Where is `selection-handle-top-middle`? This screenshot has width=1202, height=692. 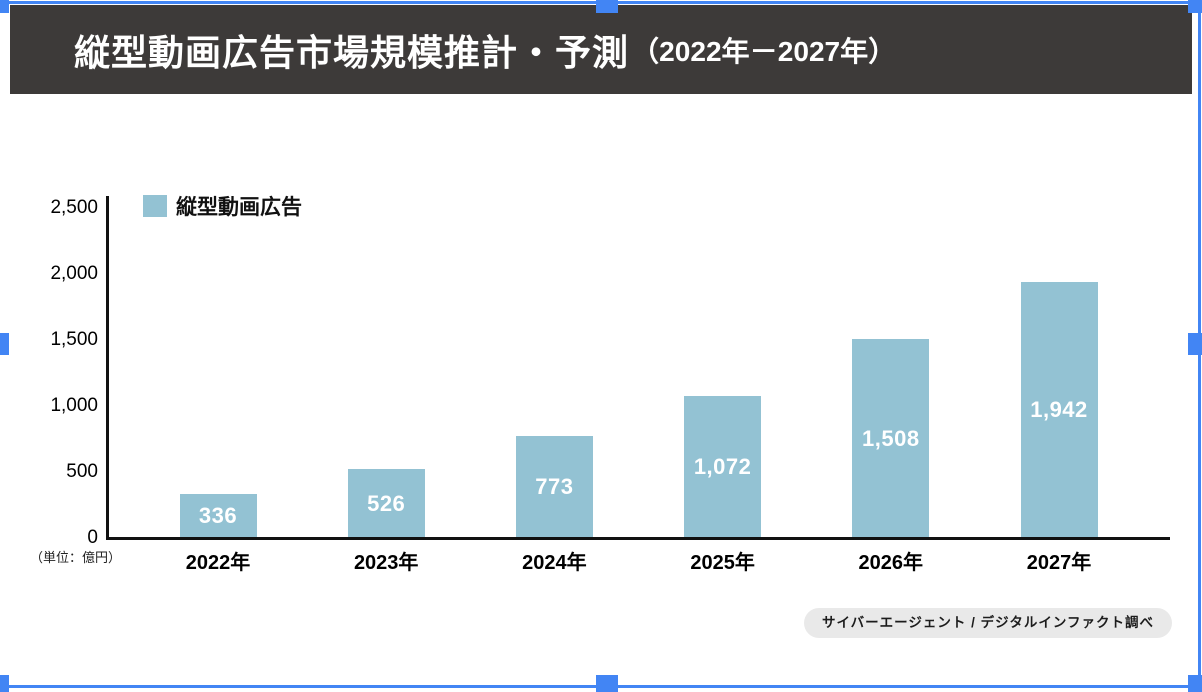
selection-handle-top-middle is located at coordinates (607, 6).